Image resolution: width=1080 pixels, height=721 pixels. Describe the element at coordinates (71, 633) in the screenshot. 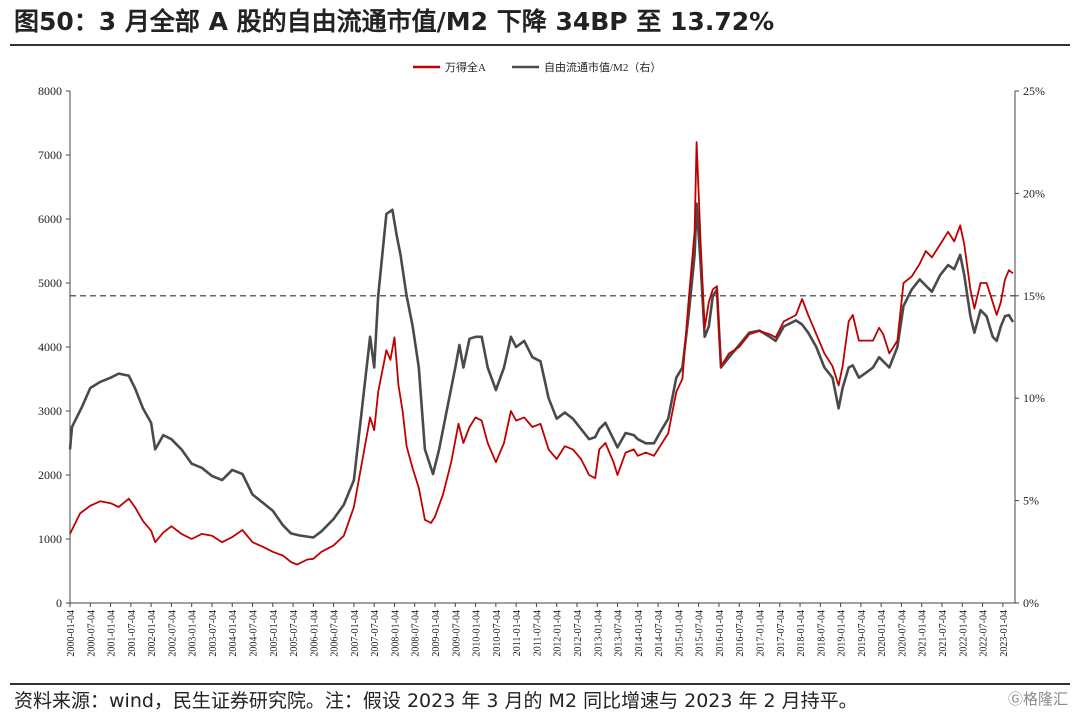

I see `x-tick-label: 2000-01-04` at that location.